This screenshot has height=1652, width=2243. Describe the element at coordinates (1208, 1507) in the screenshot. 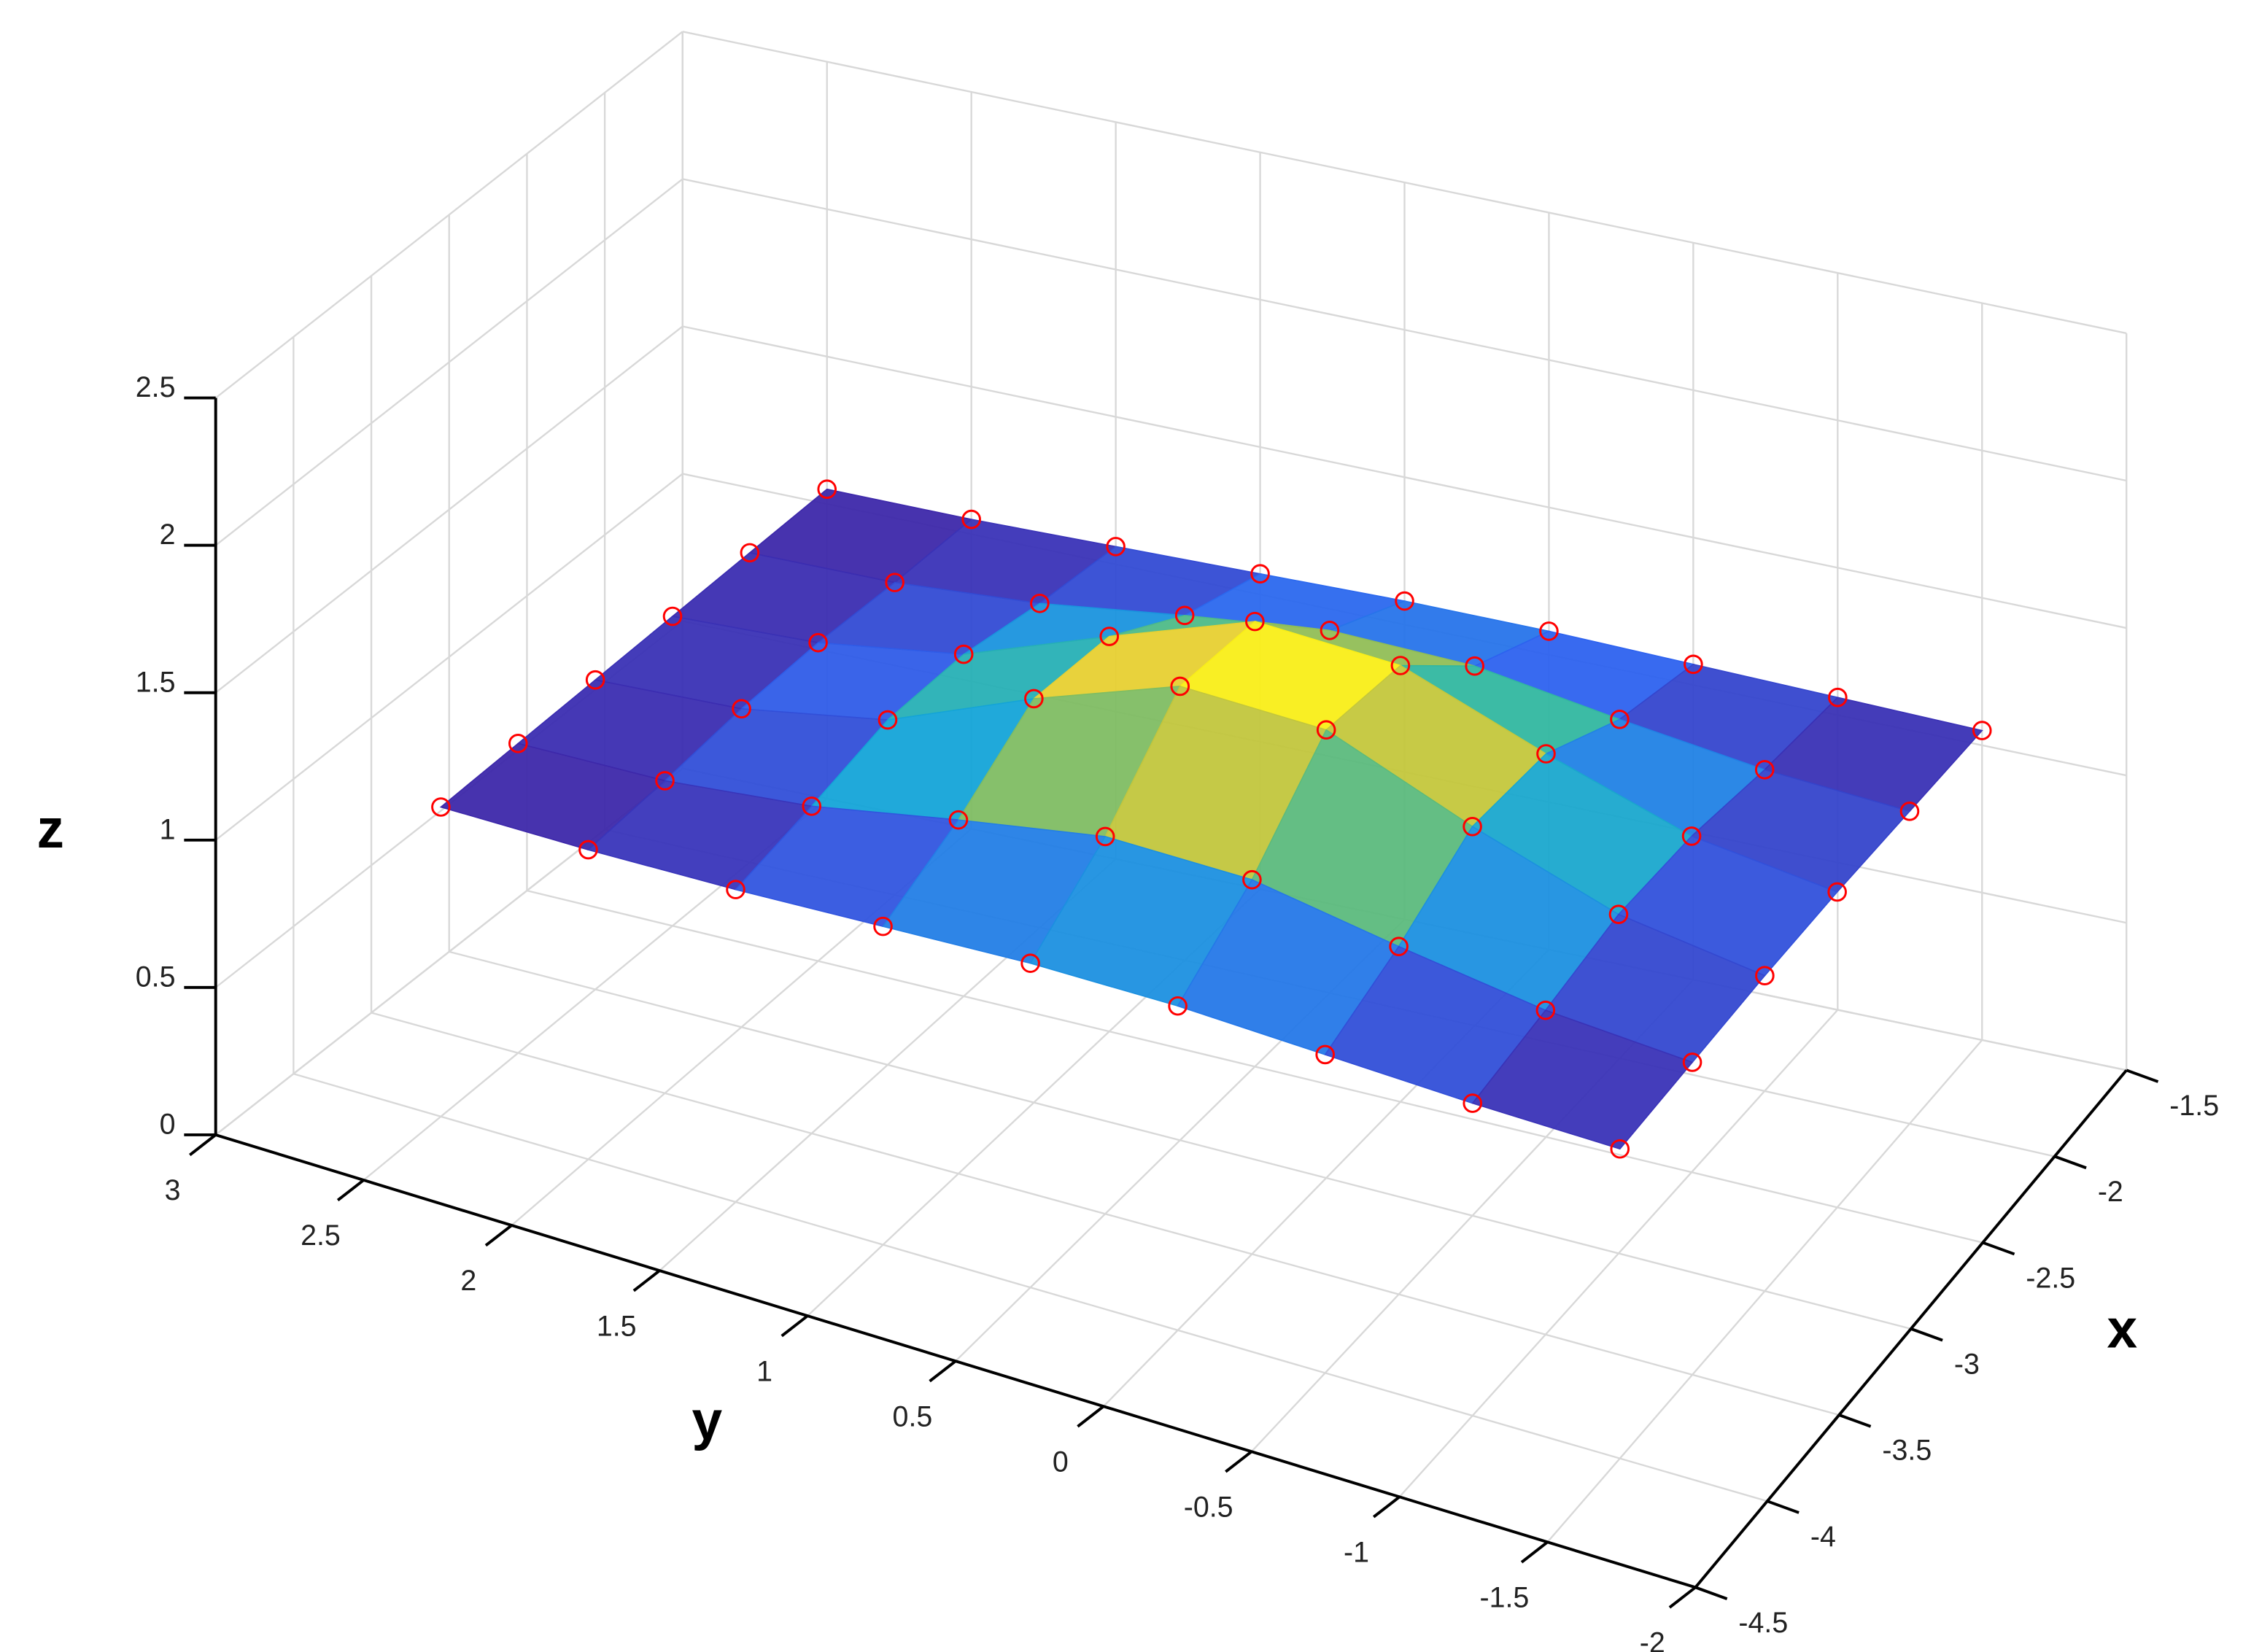

I see `y-tick-label: -0.5` at that location.